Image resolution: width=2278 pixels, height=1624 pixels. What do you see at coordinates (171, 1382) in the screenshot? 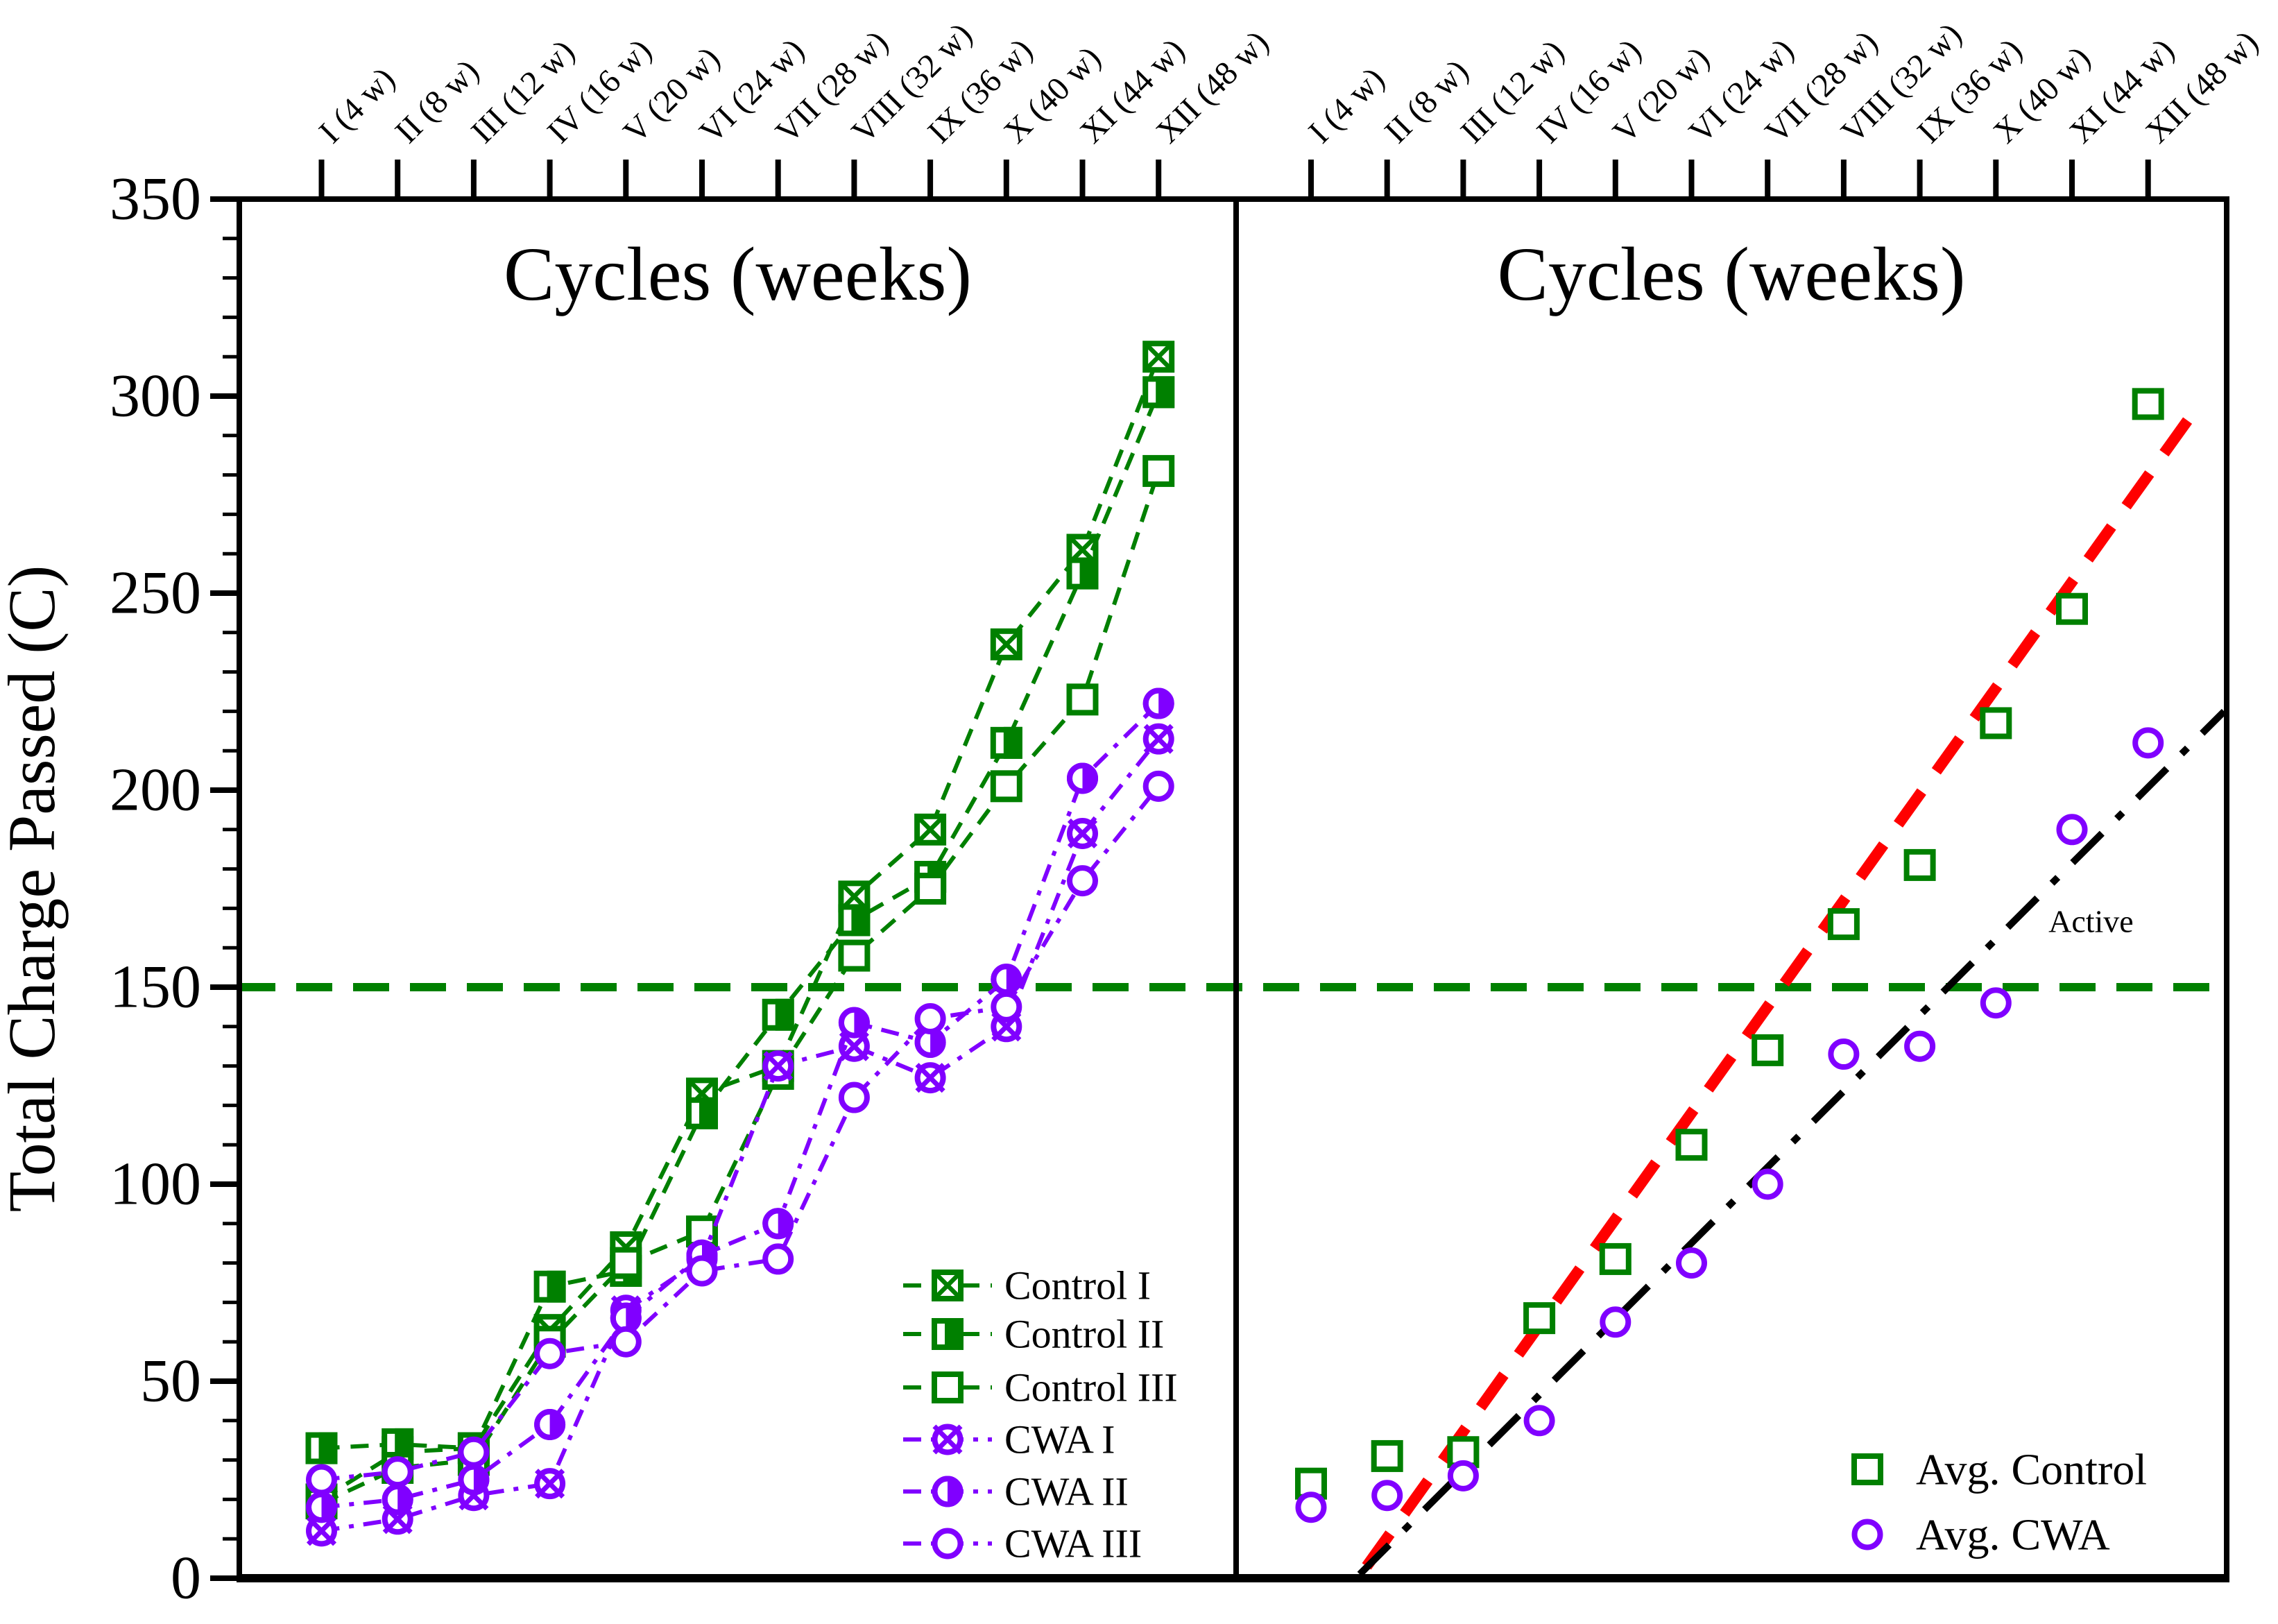
I see `y-tick-label: 50` at bounding box center [171, 1382].